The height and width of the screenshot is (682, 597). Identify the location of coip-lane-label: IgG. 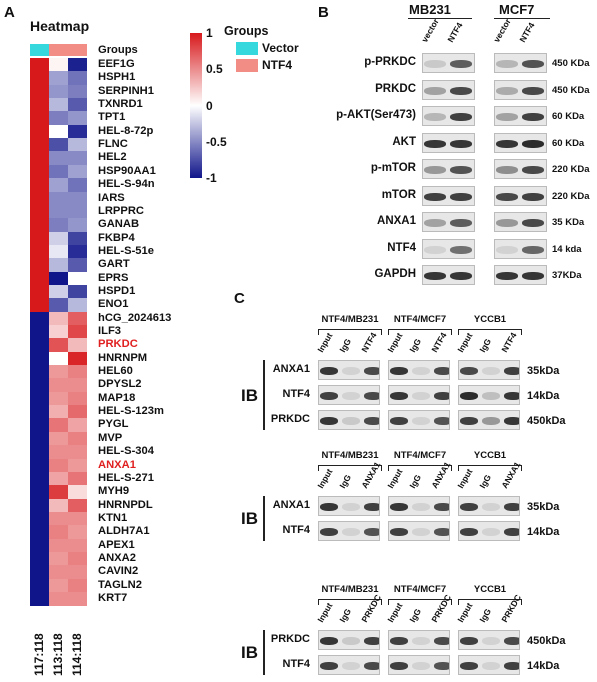
(485, 481).